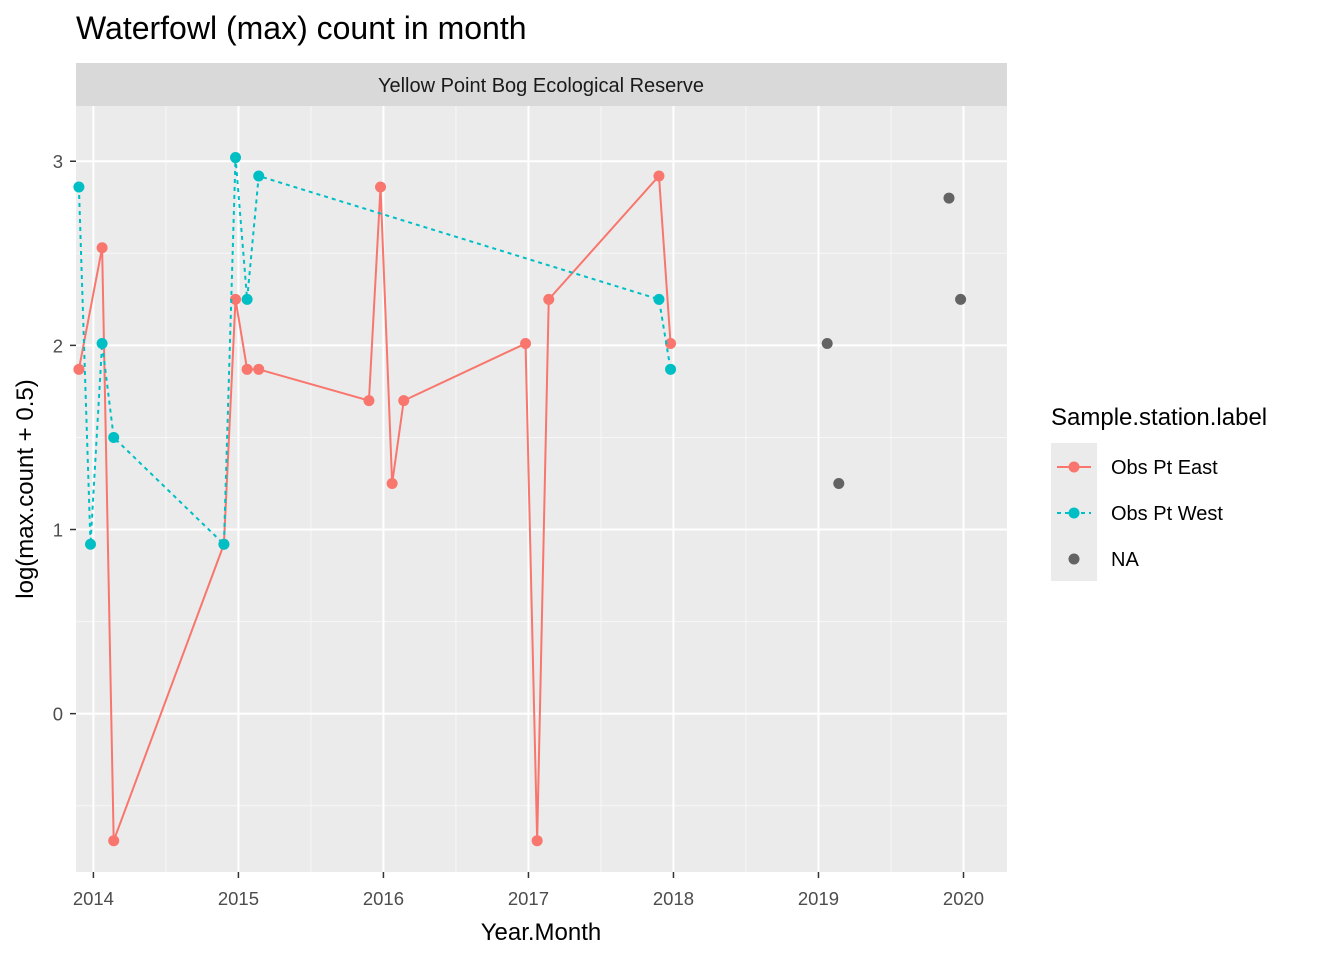 This screenshot has height=960, width=1344. What do you see at coordinates (58, 345) in the screenshot?
I see `y-tick-label: 2` at bounding box center [58, 345].